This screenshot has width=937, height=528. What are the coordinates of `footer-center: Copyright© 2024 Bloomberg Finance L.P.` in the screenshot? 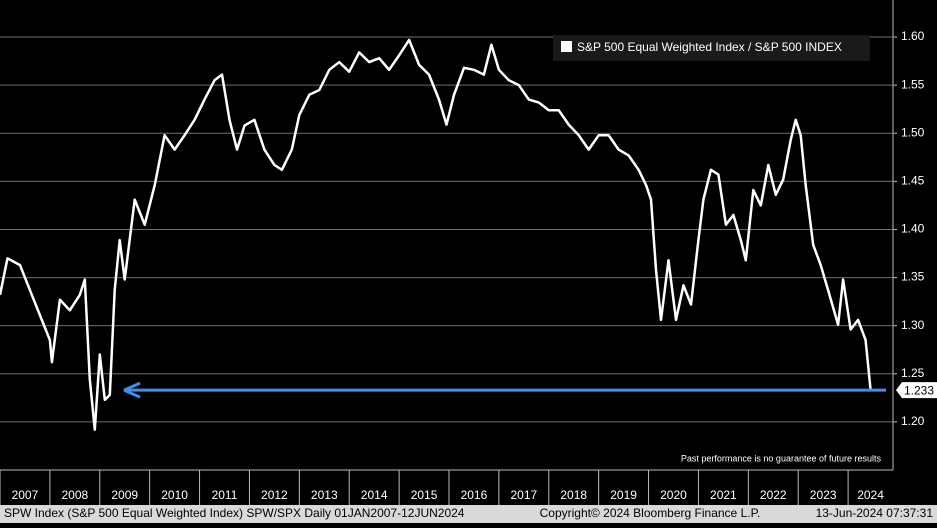 It's located at (650, 513).